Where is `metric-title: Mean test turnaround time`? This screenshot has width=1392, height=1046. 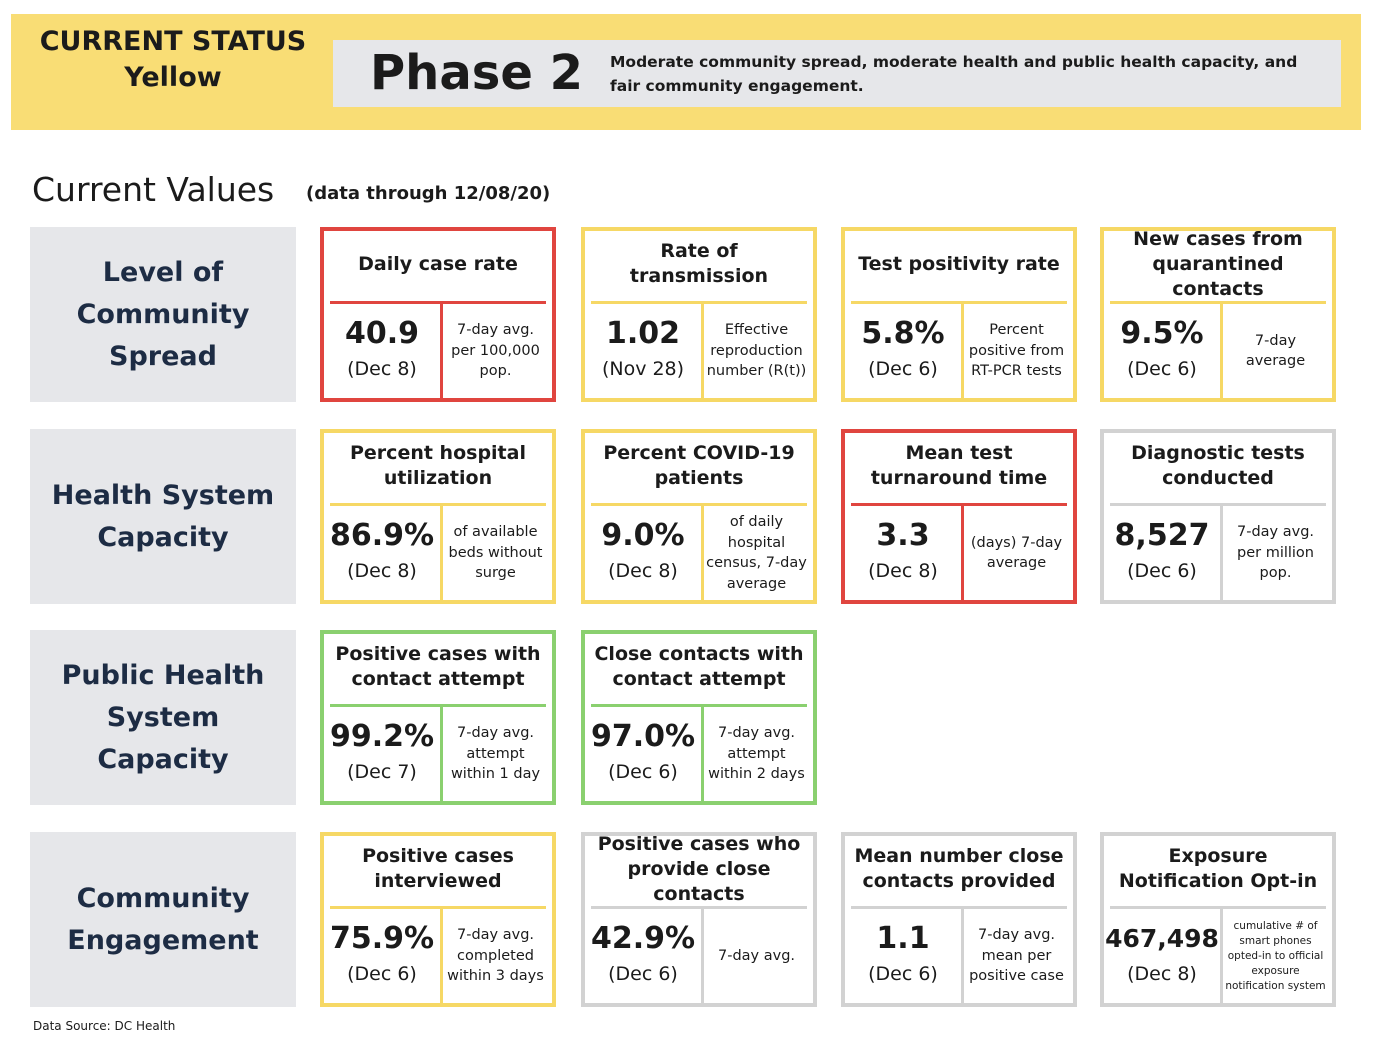
metric-title: Mean test turnaround time is located at coordinates (959, 465).